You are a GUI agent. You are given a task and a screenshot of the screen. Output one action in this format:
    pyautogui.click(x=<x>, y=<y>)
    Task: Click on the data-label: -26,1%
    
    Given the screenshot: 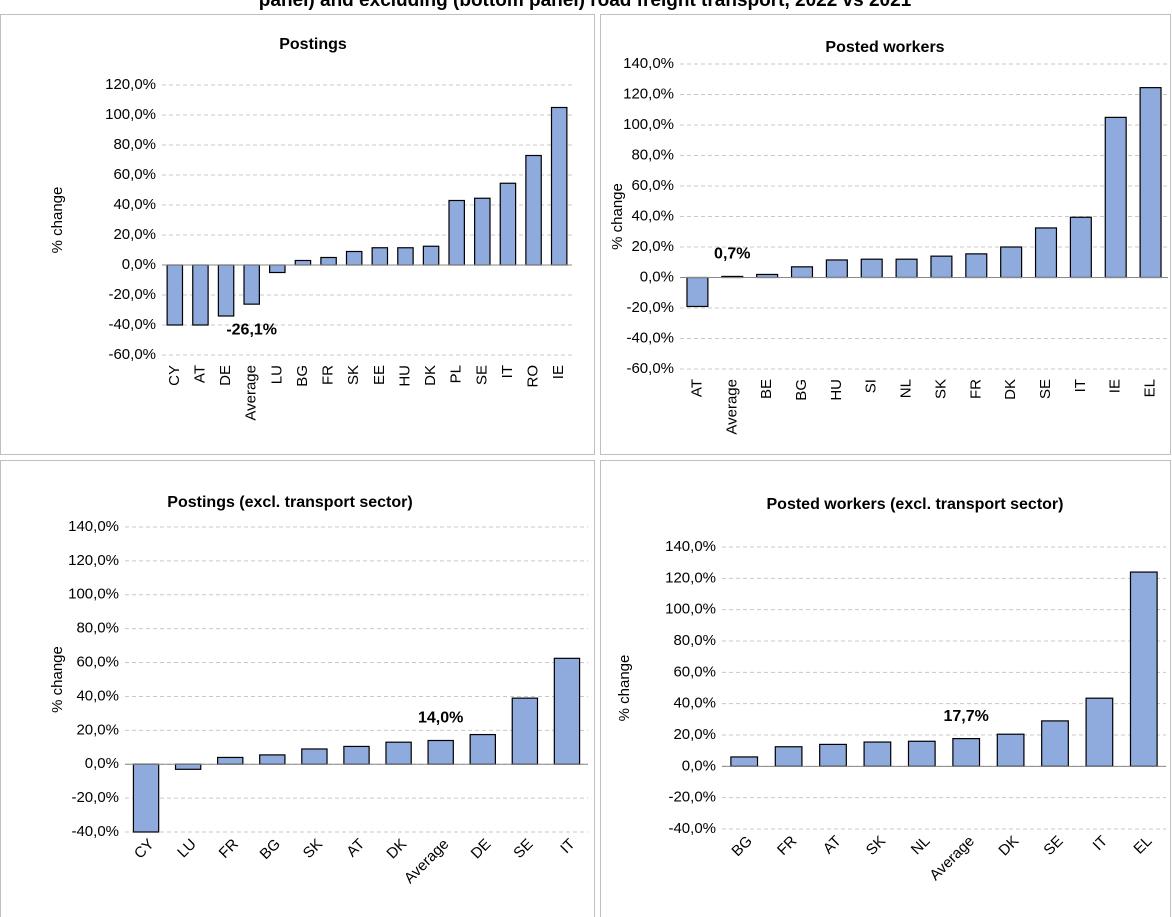 What is the action you would take?
    pyautogui.click(x=251, y=329)
    